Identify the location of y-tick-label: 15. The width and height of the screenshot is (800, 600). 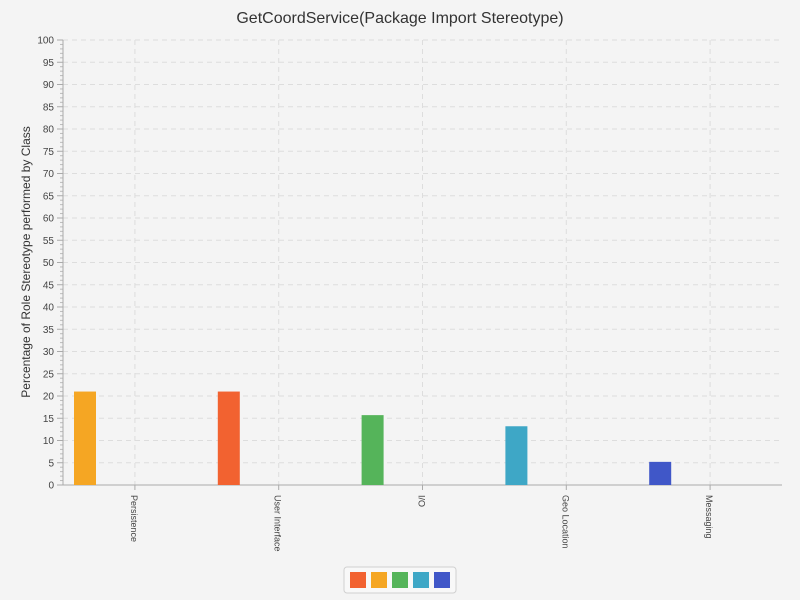
(49, 419).